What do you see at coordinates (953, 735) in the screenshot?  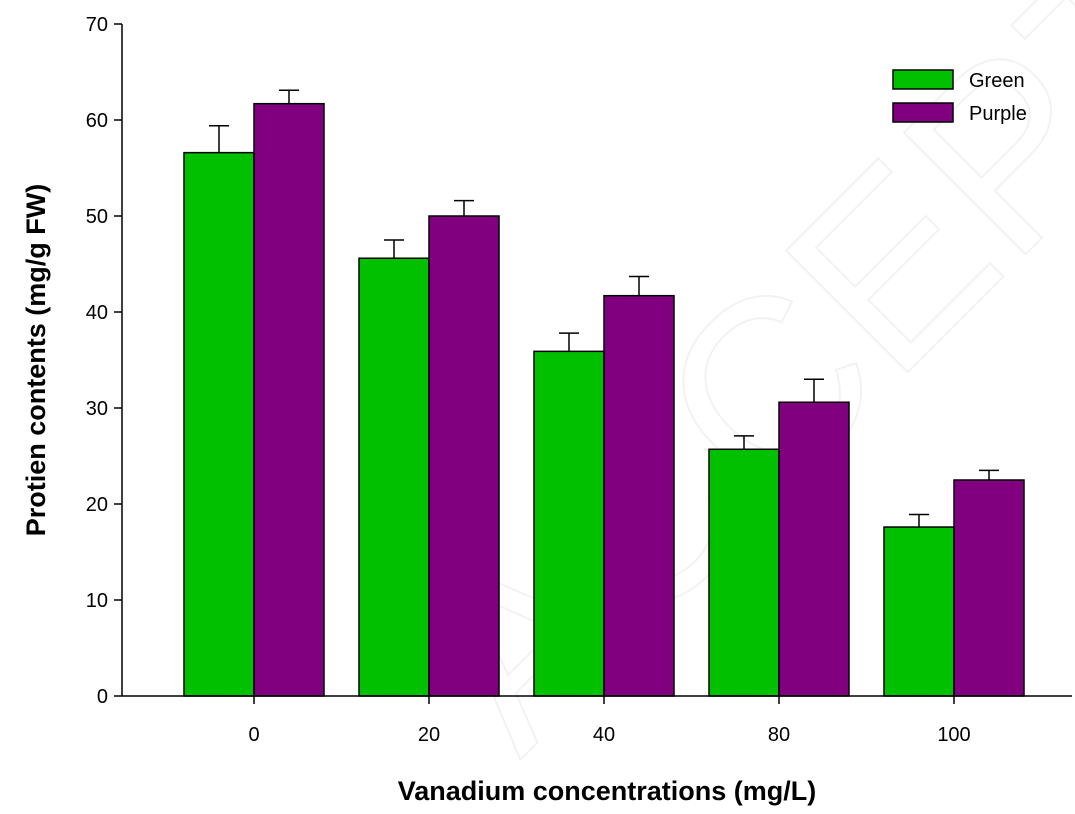 I see `x-tick-label-100: 100` at bounding box center [953, 735].